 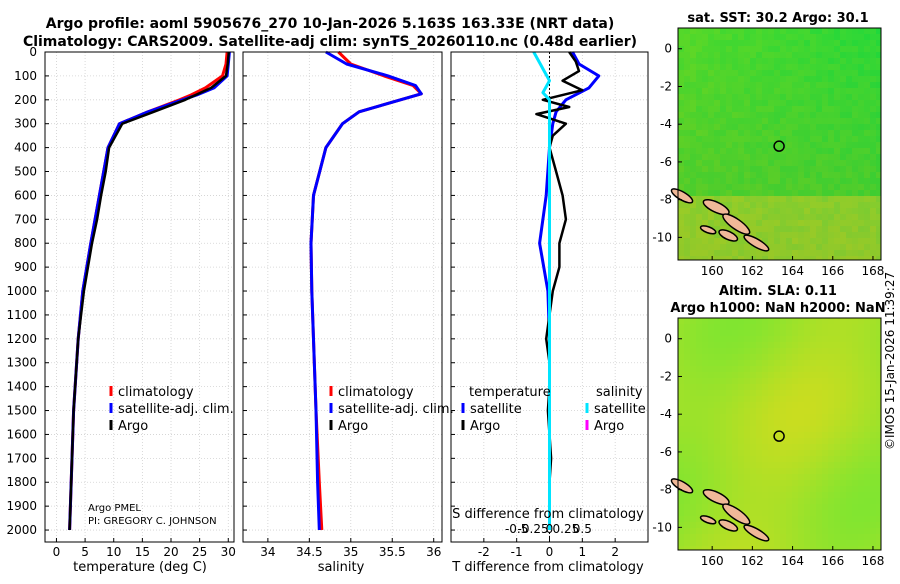 What do you see at coordinates (21, 315) in the screenshot?
I see `depth-tick-label: 1100` at bounding box center [21, 315].